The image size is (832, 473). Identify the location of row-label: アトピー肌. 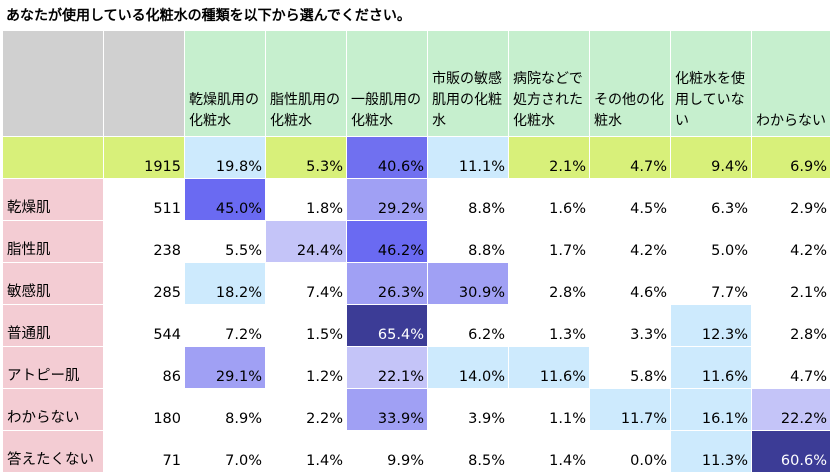
(53, 367).